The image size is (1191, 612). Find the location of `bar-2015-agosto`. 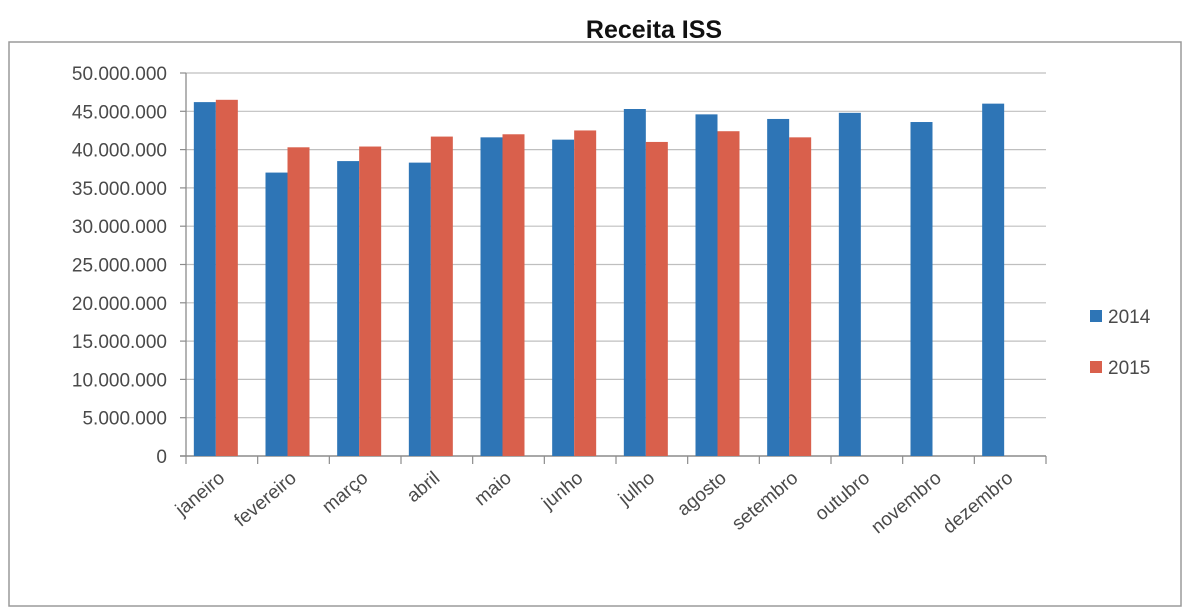

bar-2015-agosto is located at coordinates (728, 293).